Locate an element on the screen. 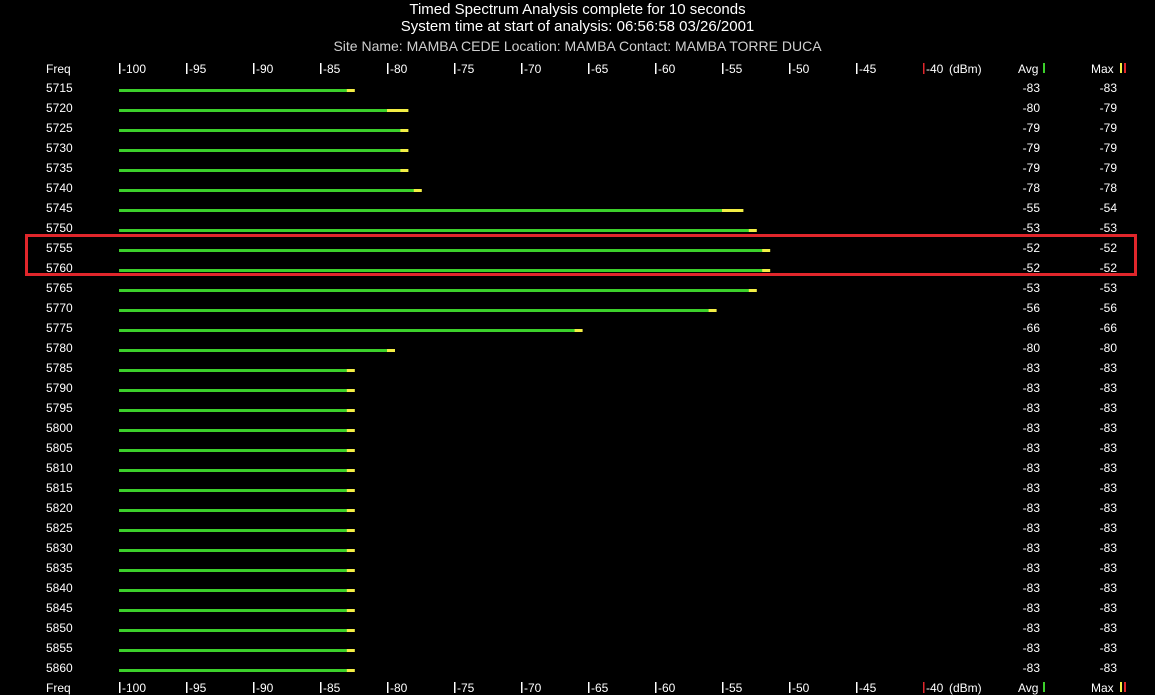 This screenshot has height=695, width=1155. tick-mark-bottom--95 is located at coordinates (187, 687).